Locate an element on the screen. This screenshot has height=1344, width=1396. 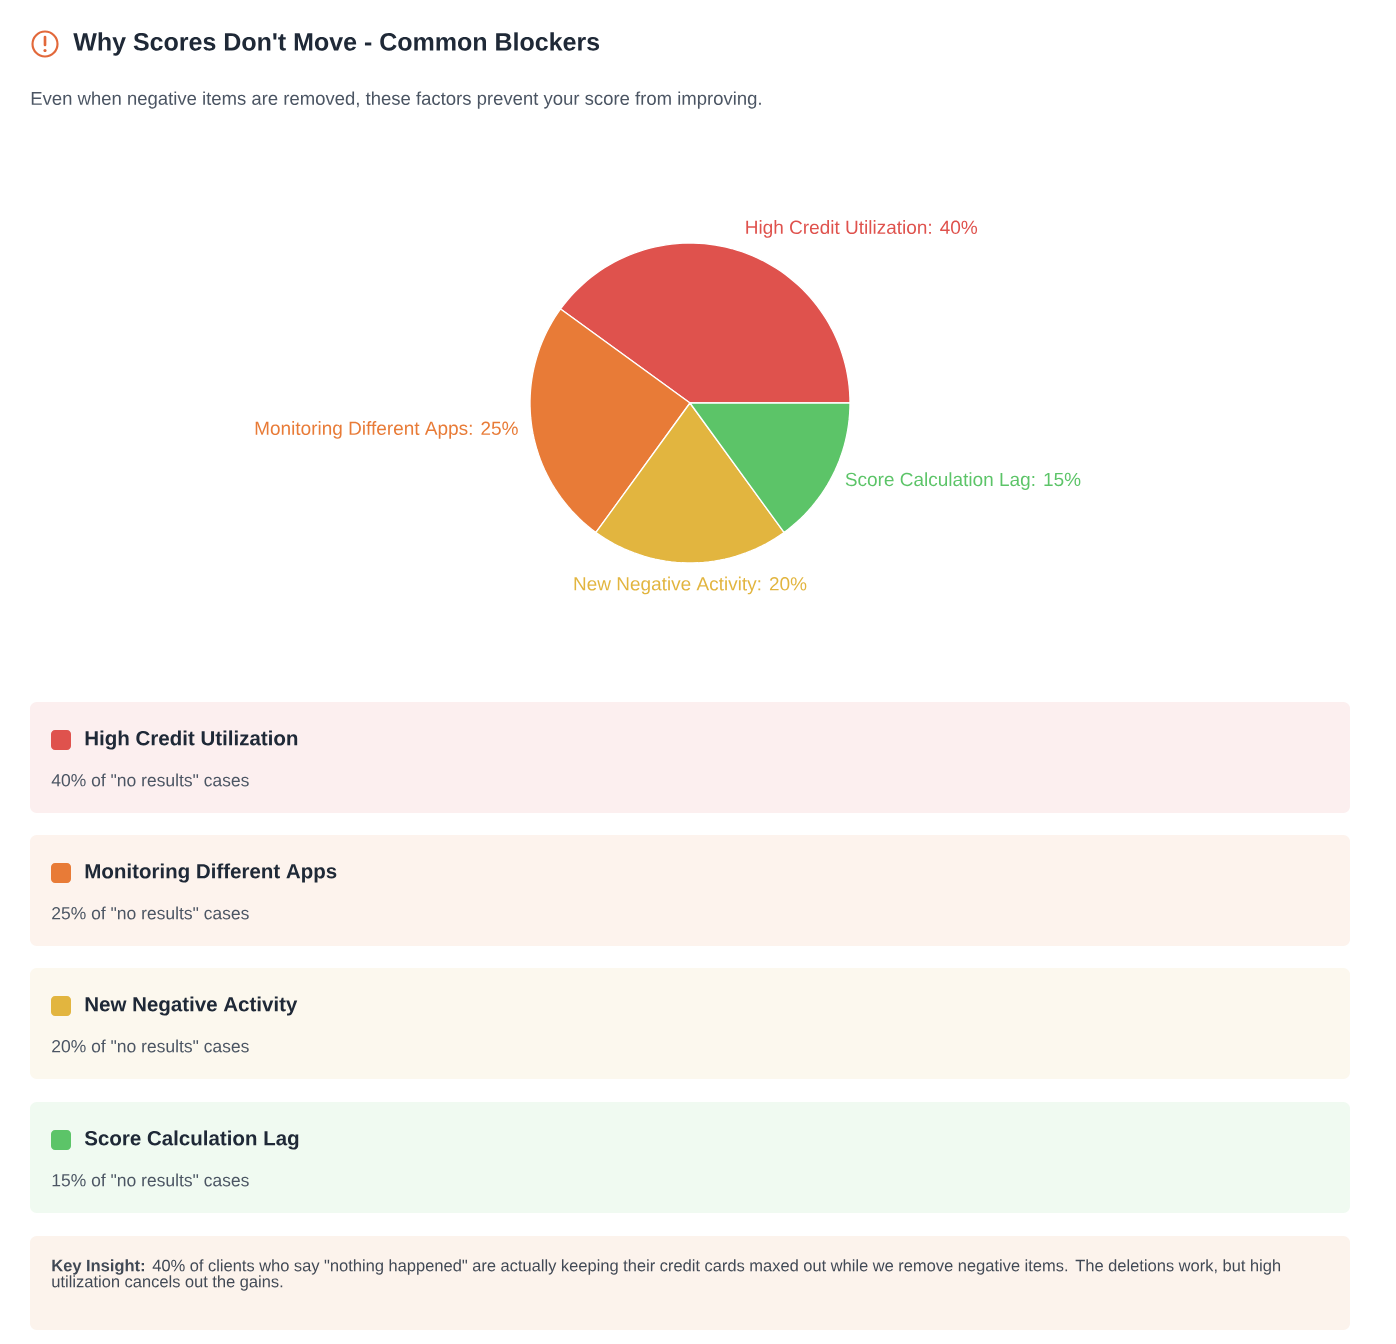
legend-label: New Negative Activity is located at coordinates (191, 1006).